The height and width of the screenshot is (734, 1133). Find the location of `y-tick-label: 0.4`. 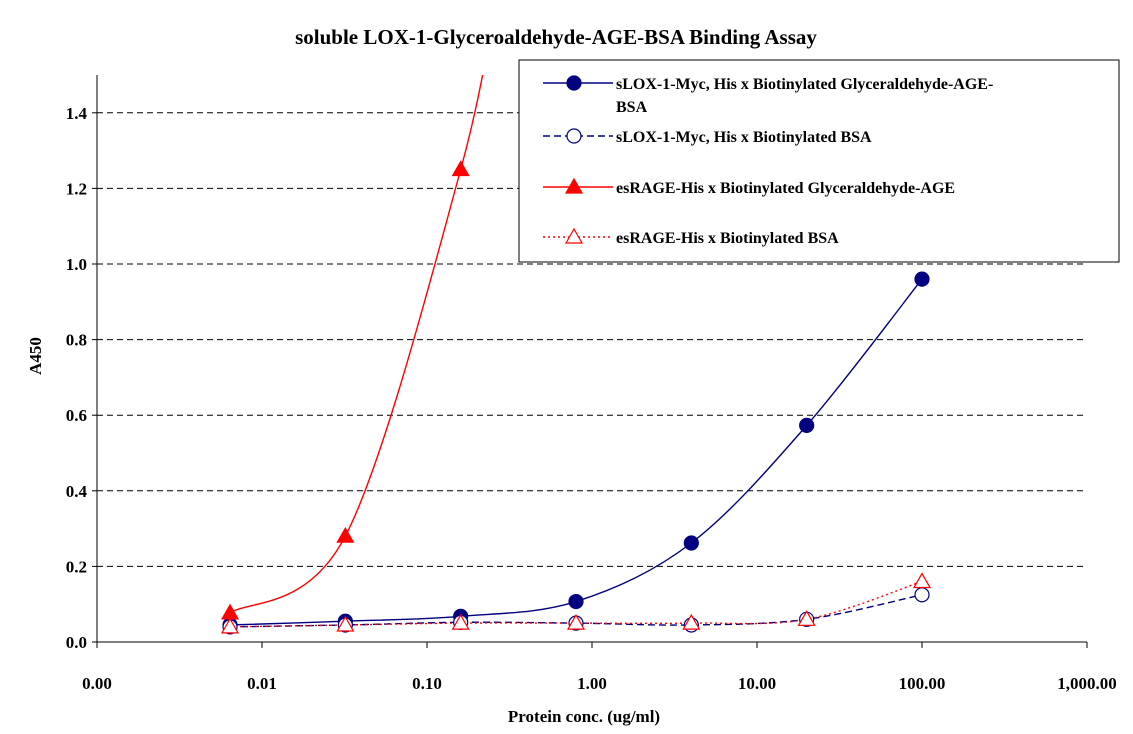

y-tick-label: 0.4 is located at coordinates (77, 491).